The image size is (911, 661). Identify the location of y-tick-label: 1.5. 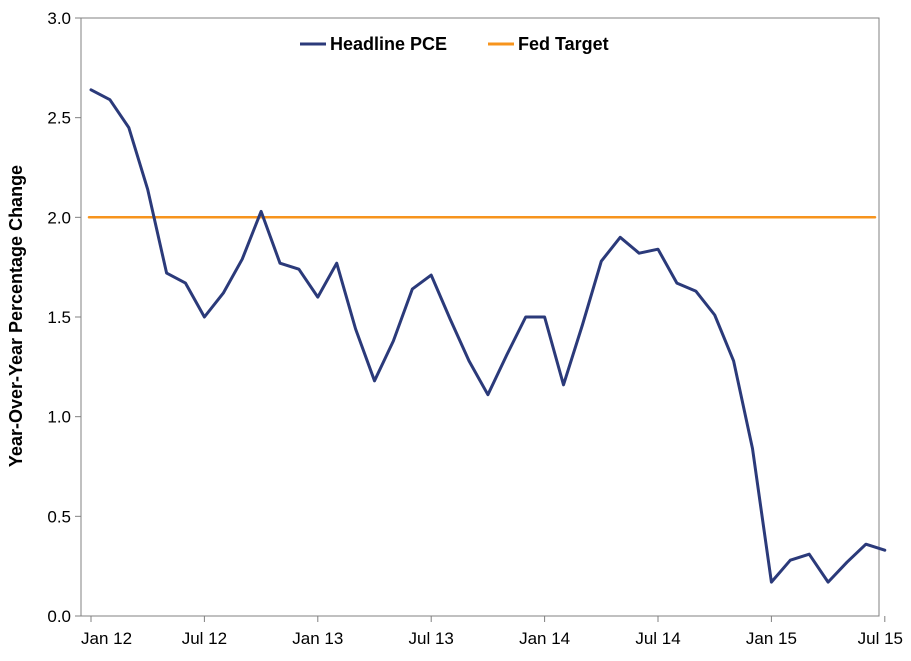
(59, 317).